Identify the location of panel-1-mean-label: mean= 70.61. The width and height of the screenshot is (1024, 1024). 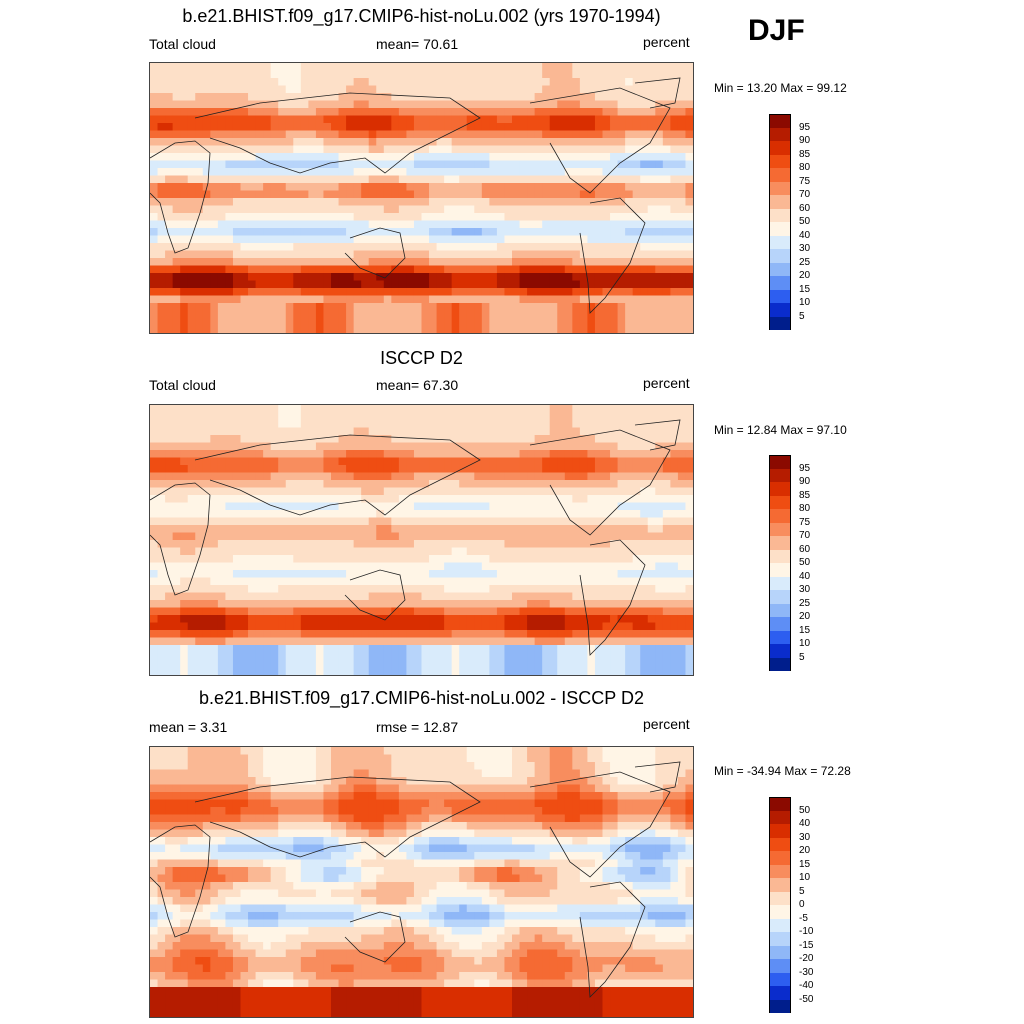
(417, 44).